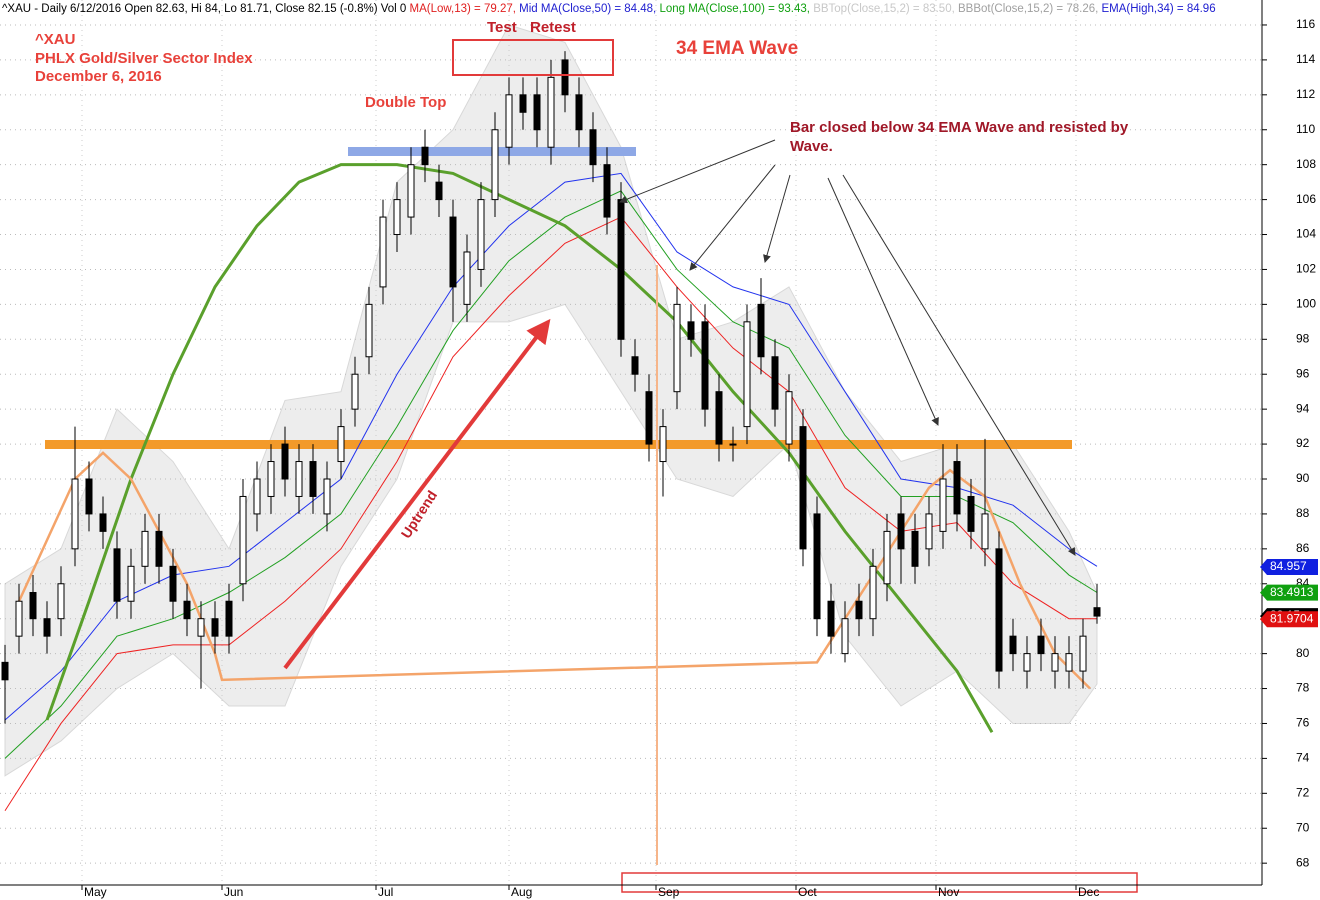  Describe the element at coordinates (1088, 892) in the screenshot. I see `x-tick-label: Dec` at that location.